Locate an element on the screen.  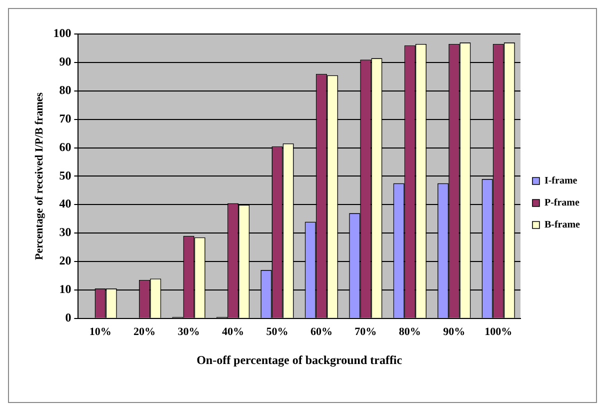
x-tick-label: 20% is located at coordinates (145, 332).